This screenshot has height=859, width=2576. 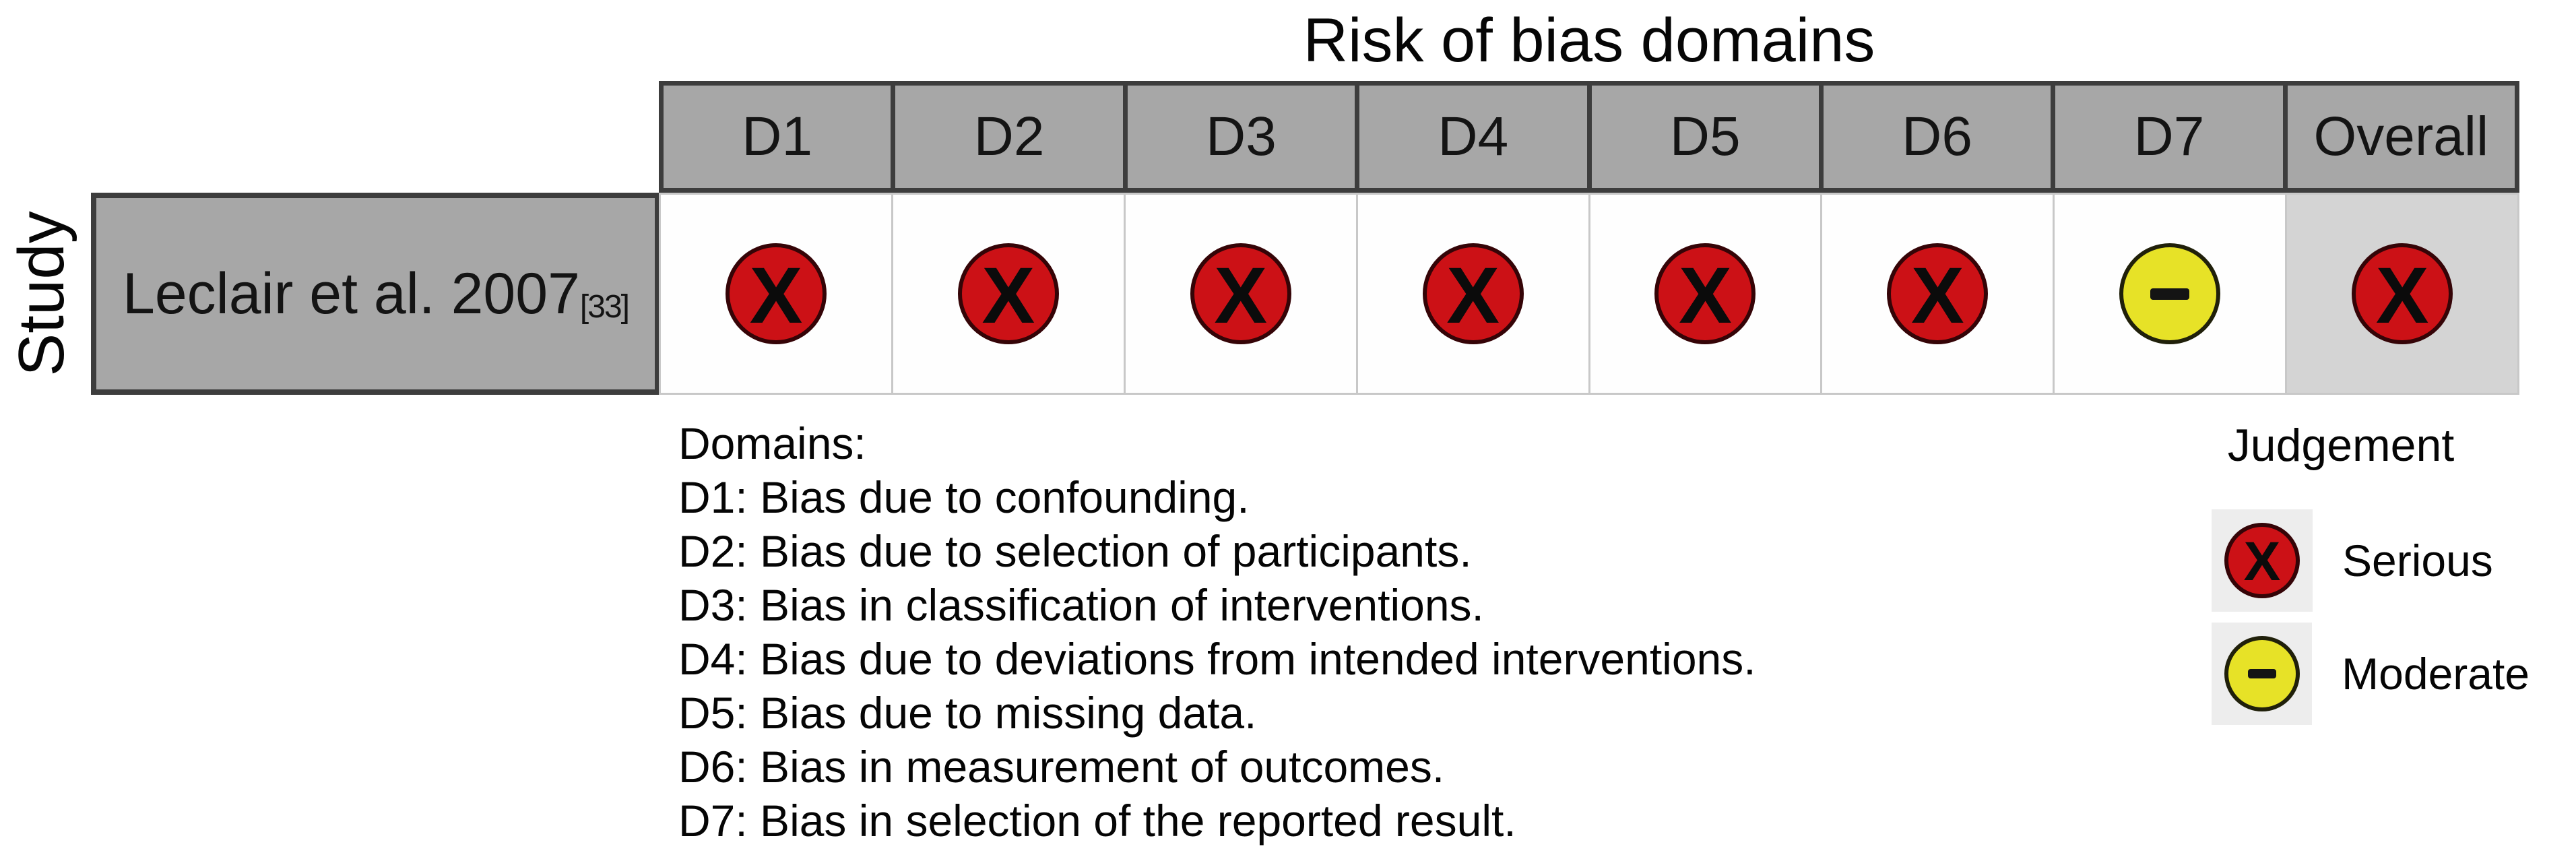 I want to click on study-name: Leclair et al. 2007[33], so click(x=377, y=293).